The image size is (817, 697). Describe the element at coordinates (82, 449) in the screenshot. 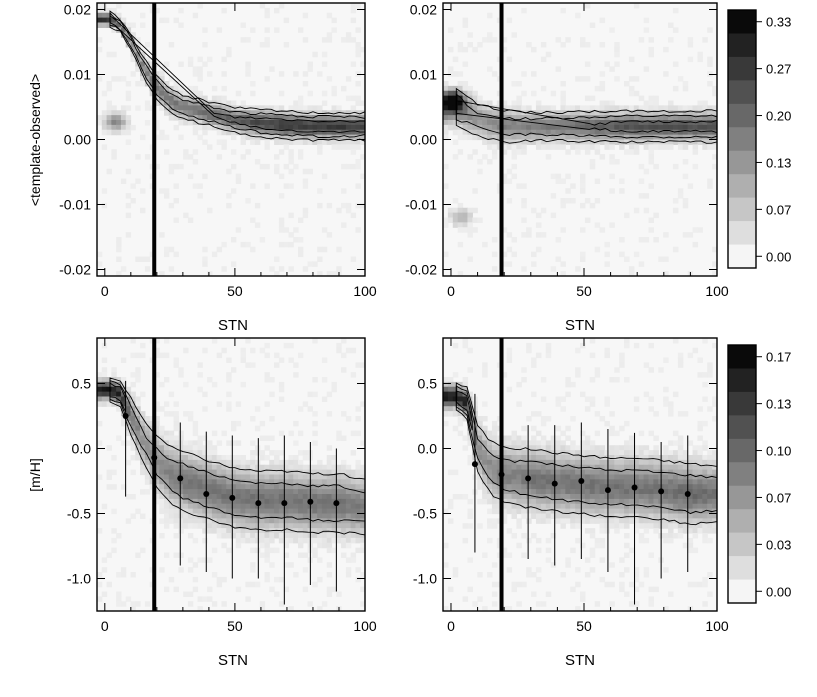

I see `y-tick-label: 0.0` at that location.